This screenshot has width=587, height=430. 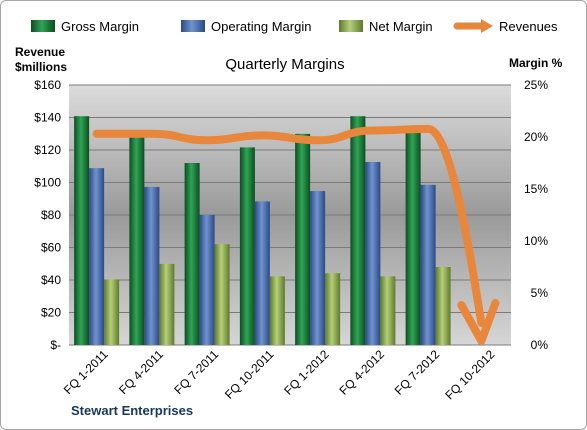 I want to click on left-tick-label: $20, so click(x=51, y=313).